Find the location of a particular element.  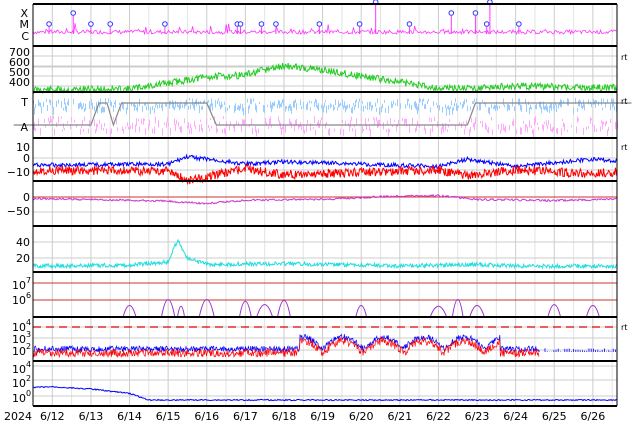

y-tick-label: T is located at coordinates (24, 102).